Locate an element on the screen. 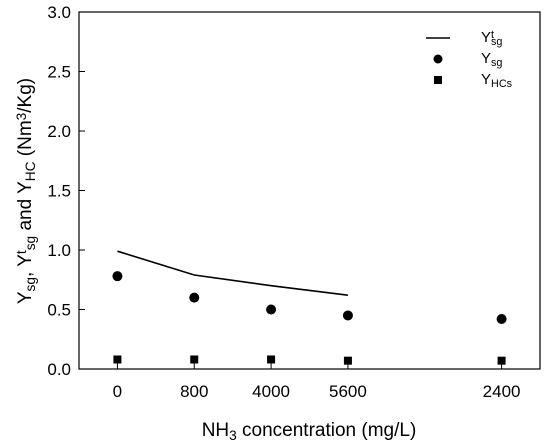  x-tick-label: 5600 is located at coordinates (348, 391).